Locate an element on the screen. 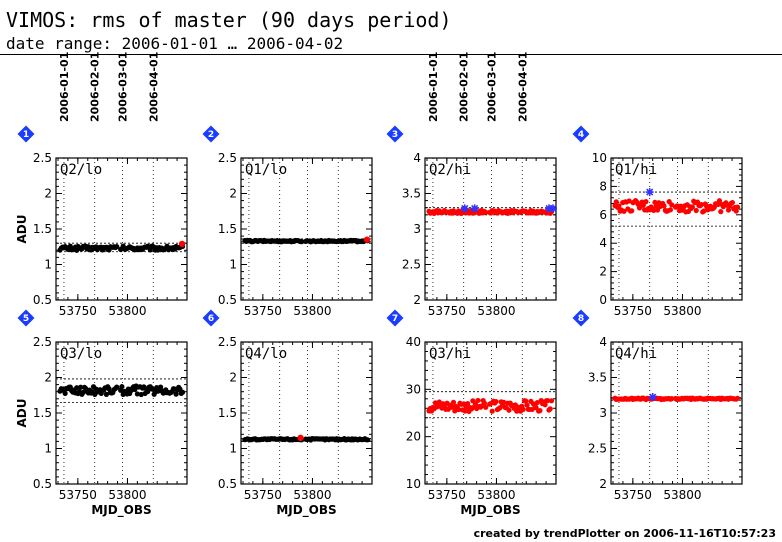 The image size is (782, 542). y-tick-label: 3.5 is located at coordinates (597, 378).